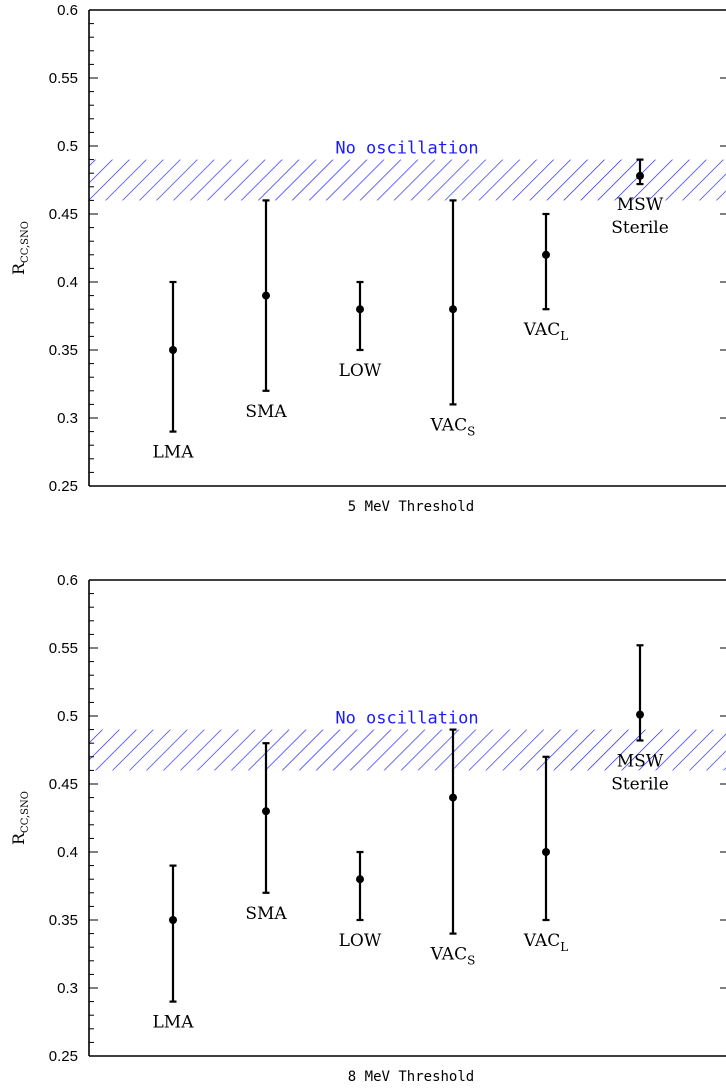 Image resolution: width=726 pixels, height=1088 pixels. I want to click on x-axis-label: 5 MeV Threshold, so click(411, 507).